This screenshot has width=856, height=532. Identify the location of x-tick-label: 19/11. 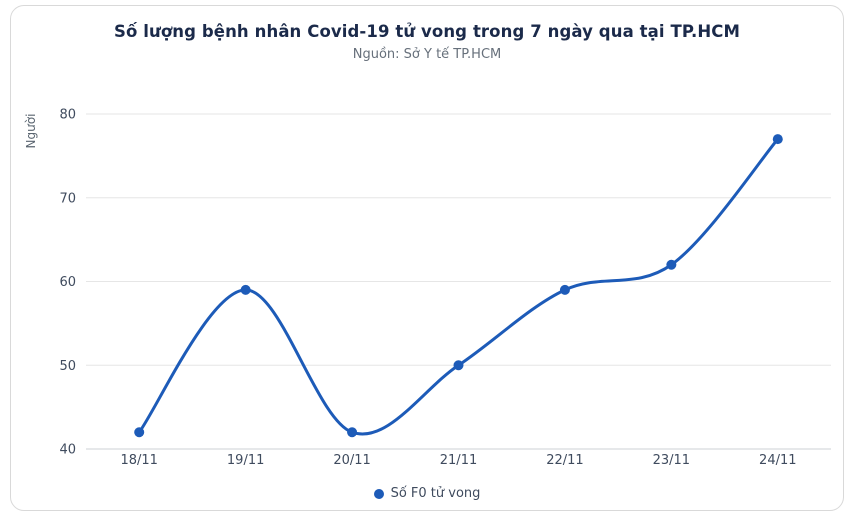
(245, 460).